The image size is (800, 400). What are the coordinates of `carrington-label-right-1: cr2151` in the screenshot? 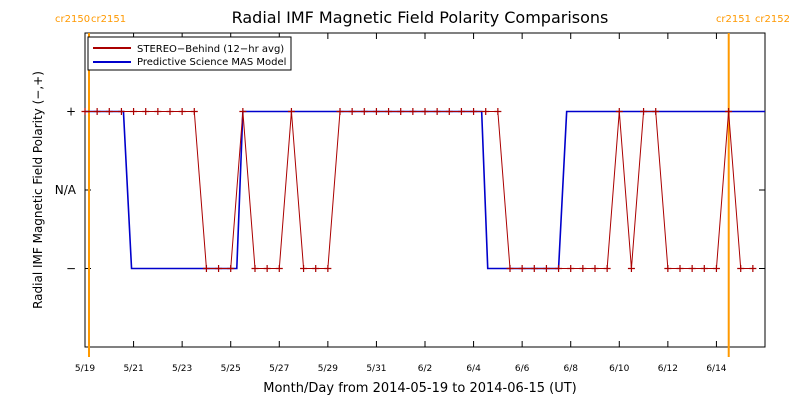 It's located at (733, 19).